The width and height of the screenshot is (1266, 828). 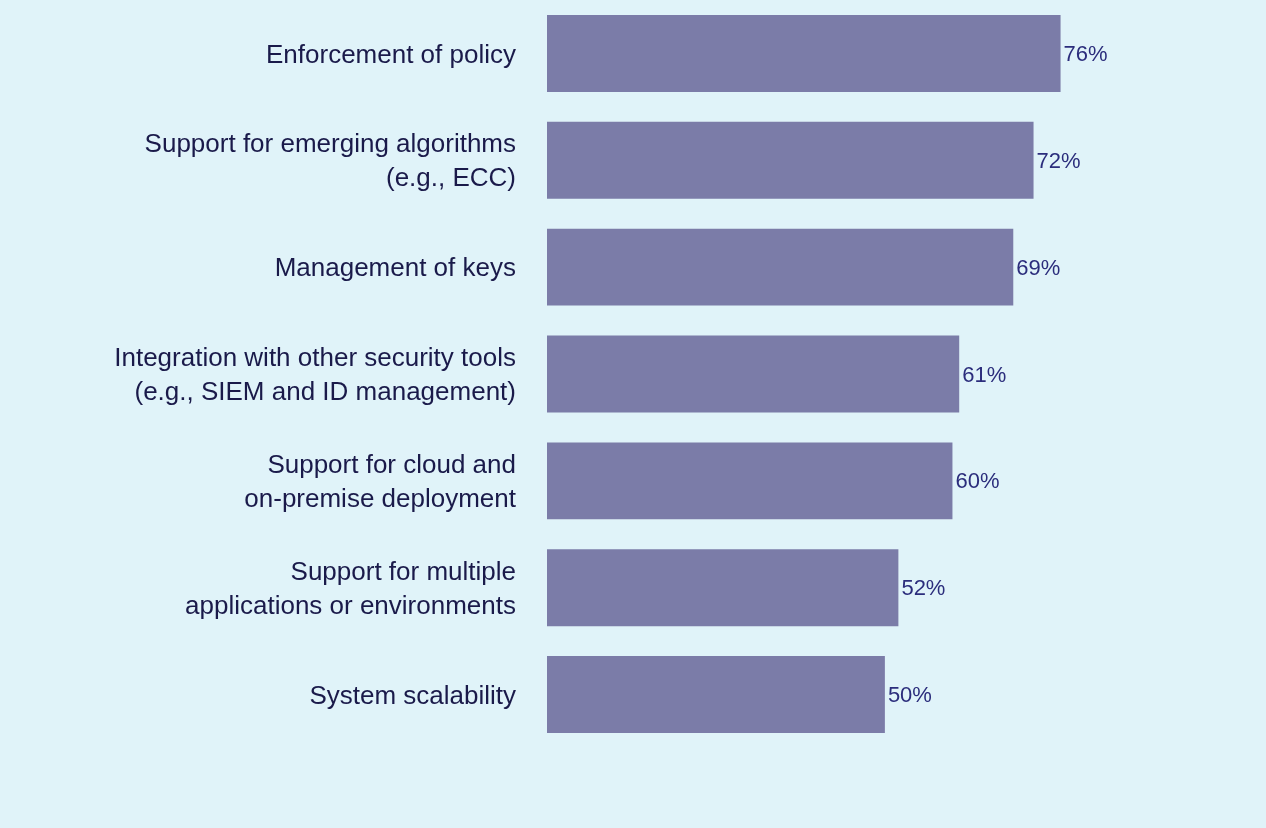 What do you see at coordinates (977, 481) in the screenshot?
I see `data-label: 60%` at bounding box center [977, 481].